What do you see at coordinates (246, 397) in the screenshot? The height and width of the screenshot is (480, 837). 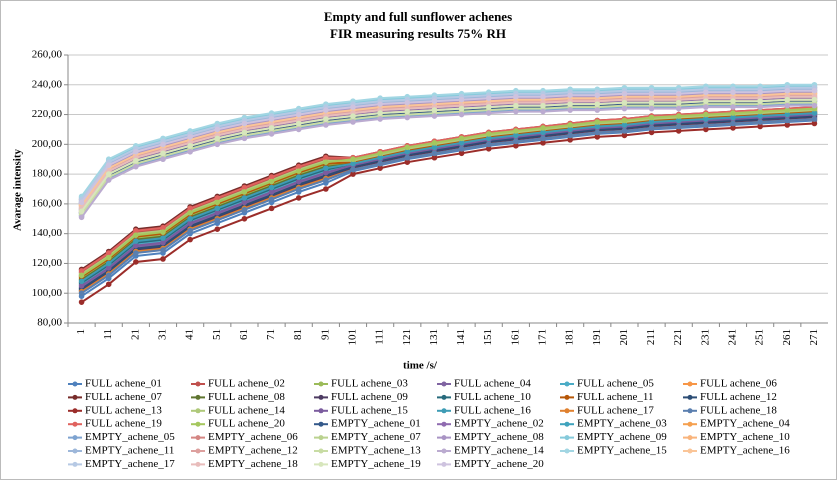 I see `legend-label: FULL achene_08` at bounding box center [246, 397].